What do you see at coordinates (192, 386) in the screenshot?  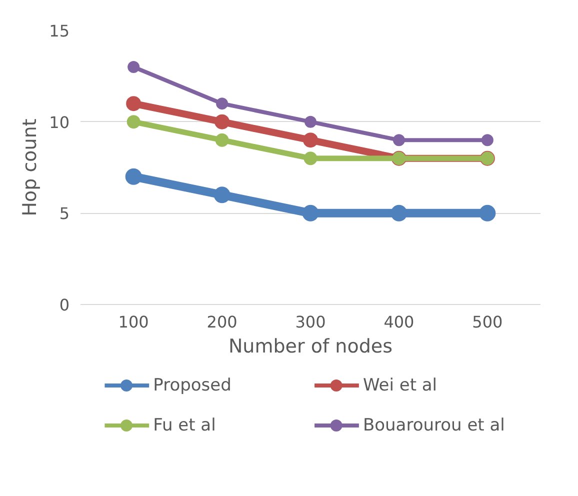 I see `legend-label: Proposed` at bounding box center [192, 386].